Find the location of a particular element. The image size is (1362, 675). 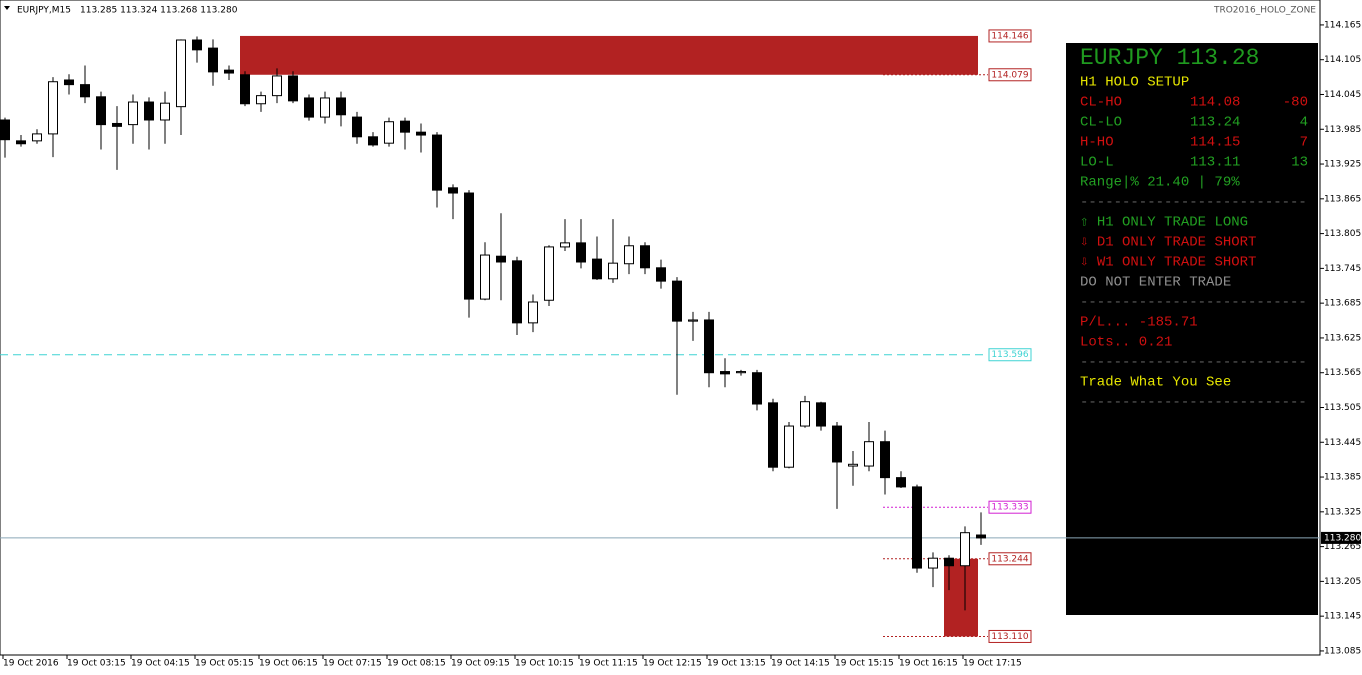

panel-cell: -80 is located at coordinates (1295, 103).